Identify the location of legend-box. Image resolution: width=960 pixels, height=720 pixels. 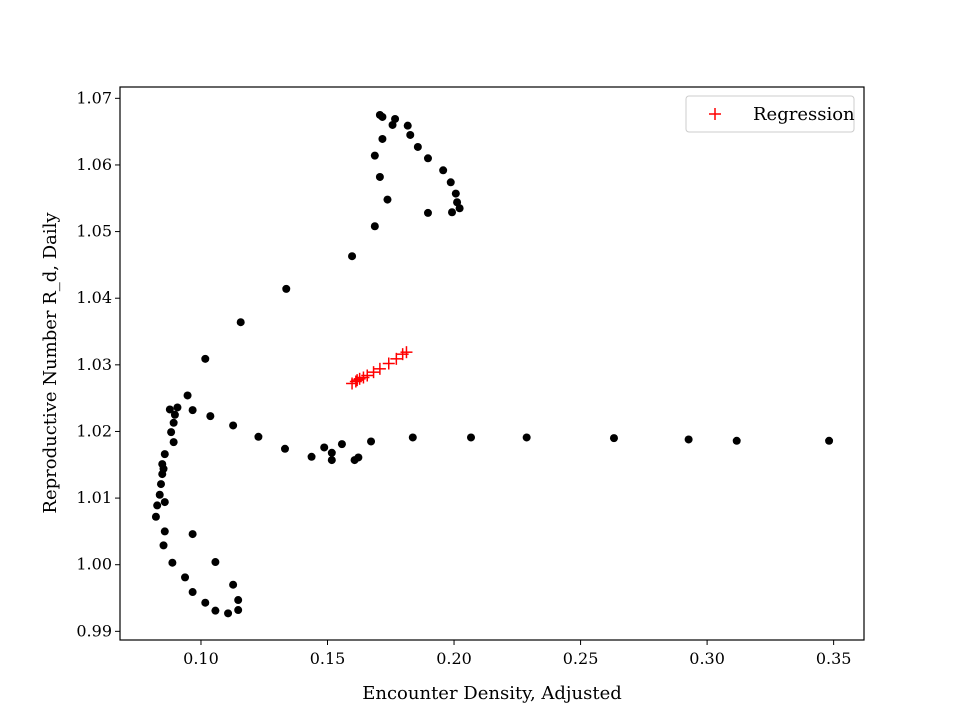
(770, 114).